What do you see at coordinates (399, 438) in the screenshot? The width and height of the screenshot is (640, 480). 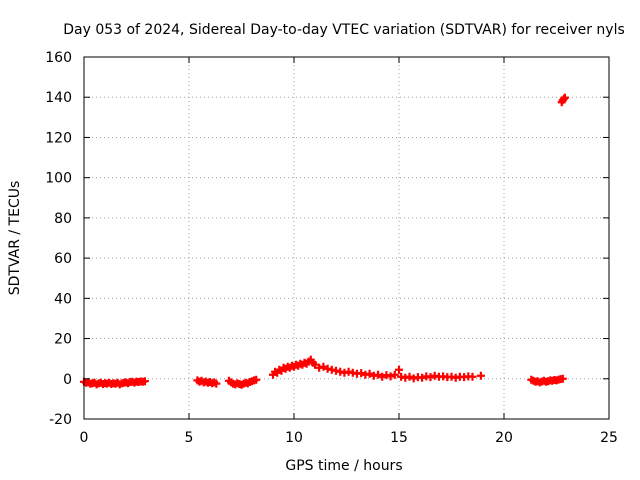 I see `x-tick-label: 15` at bounding box center [399, 438].